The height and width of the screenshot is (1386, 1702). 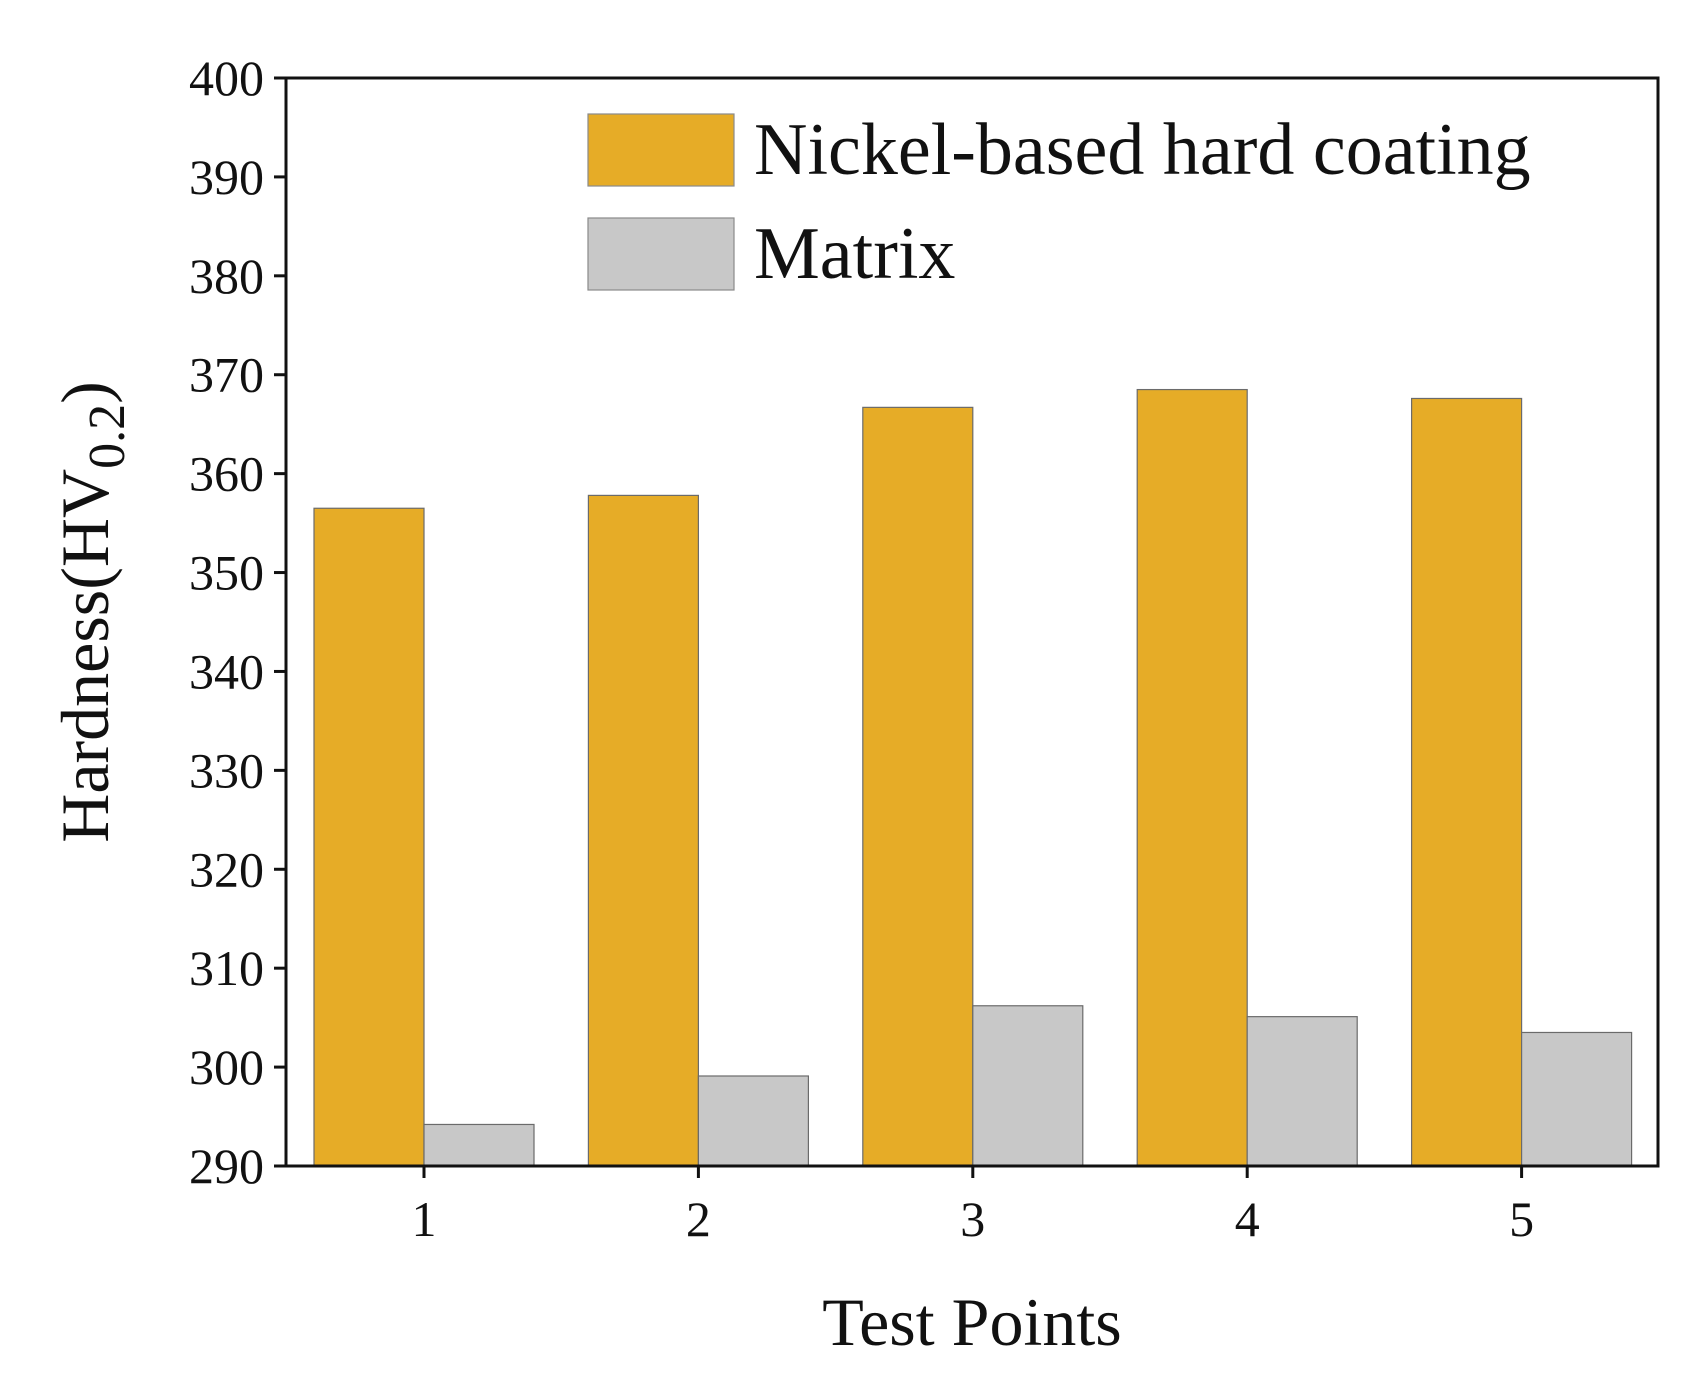 I want to click on x-axis-title: Test Points, so click(x=971, y=1322).